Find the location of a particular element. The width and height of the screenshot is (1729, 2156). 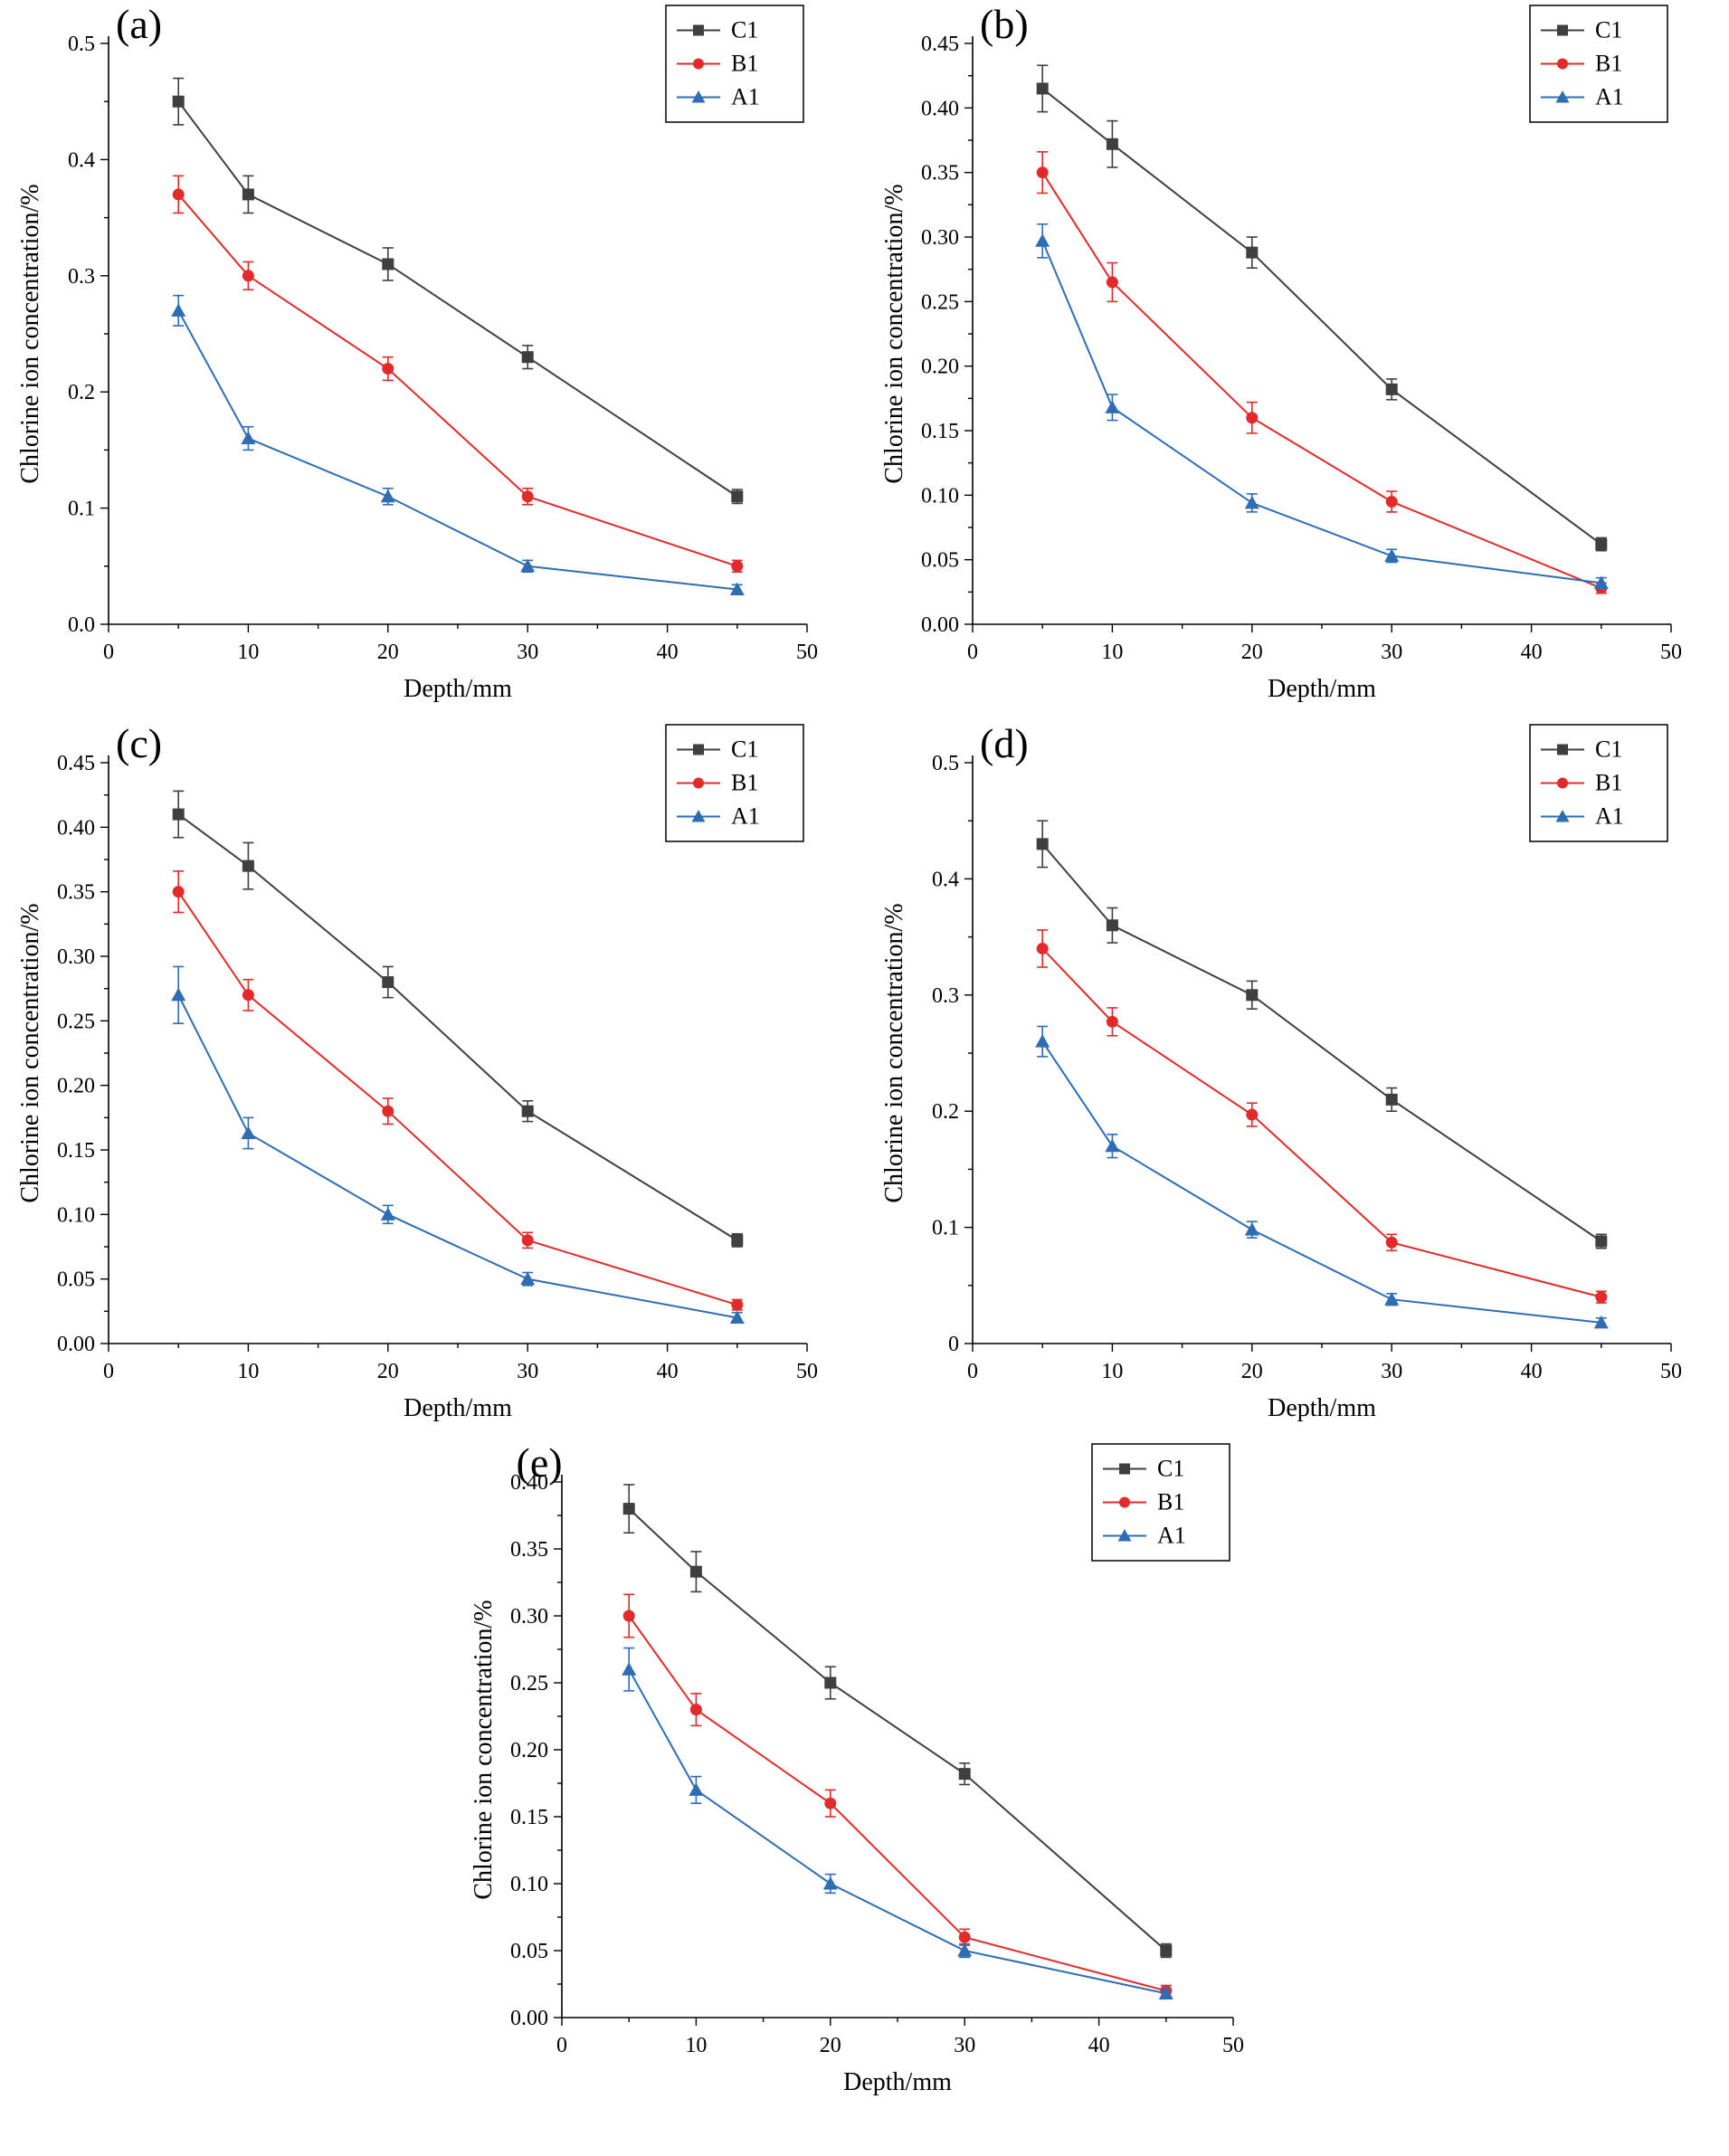

panel-label-a: (a) is located at coordinates (140, 24).